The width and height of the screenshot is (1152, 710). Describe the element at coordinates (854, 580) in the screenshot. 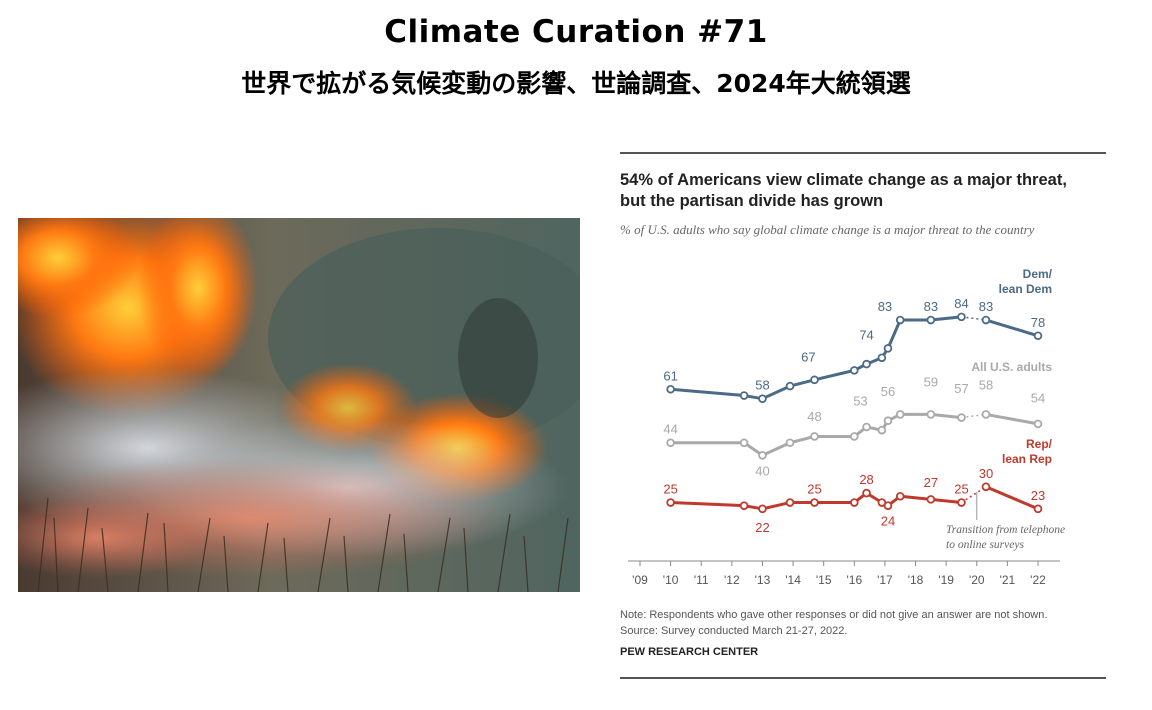

I see `x-tick-label: '16` at that location.